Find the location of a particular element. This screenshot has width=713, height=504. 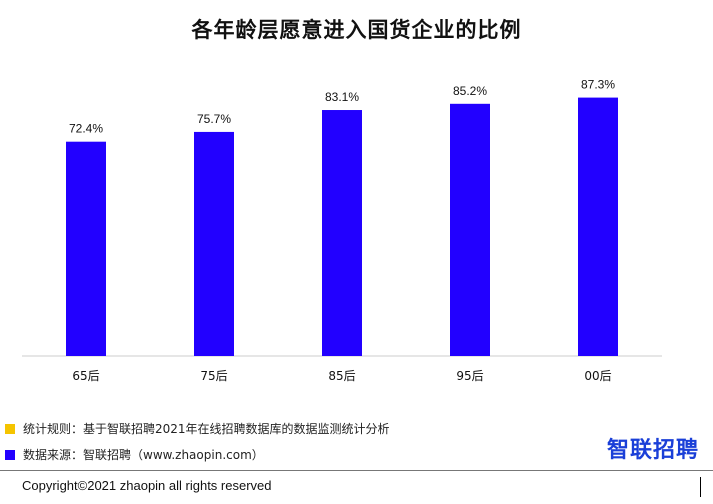

x-tick-label: 65后 is located at coordinates (85, 376).